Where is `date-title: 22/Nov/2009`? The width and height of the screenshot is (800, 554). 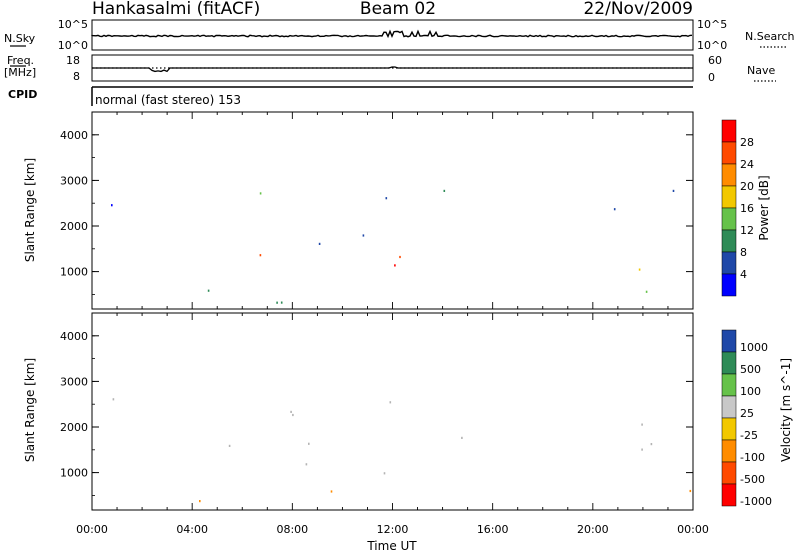
date-title: 22/Nov/2009 is located at coordinates (638, 9).